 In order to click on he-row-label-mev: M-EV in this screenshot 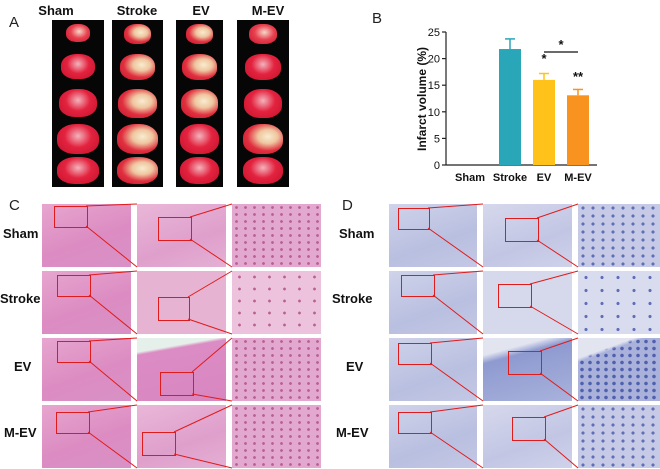, I will do `click(20, 432)`.